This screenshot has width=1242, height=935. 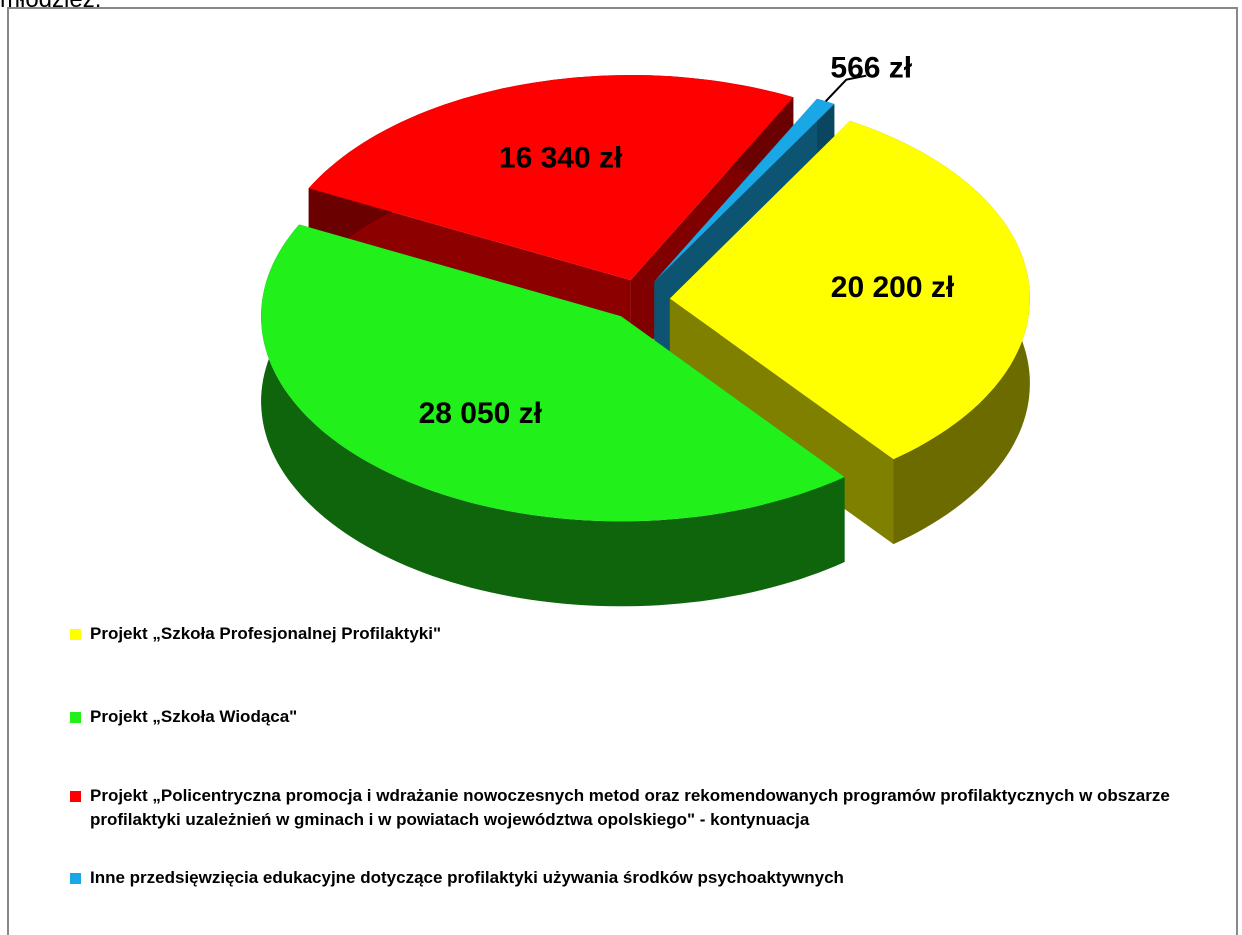 I want to click on leader-line, so click(x=845, y=88).